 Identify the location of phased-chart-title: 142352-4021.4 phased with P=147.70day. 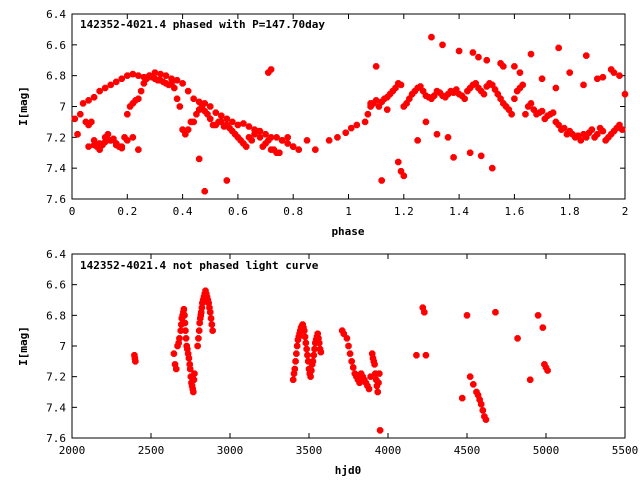
(202, 24).